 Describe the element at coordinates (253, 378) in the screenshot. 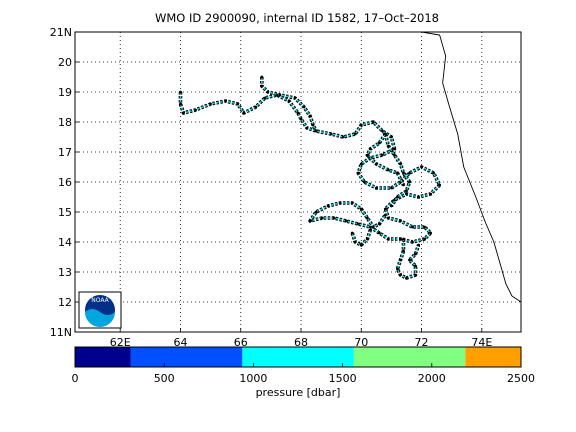

I see `colorbar-tick-label-2: 1000` at that location.